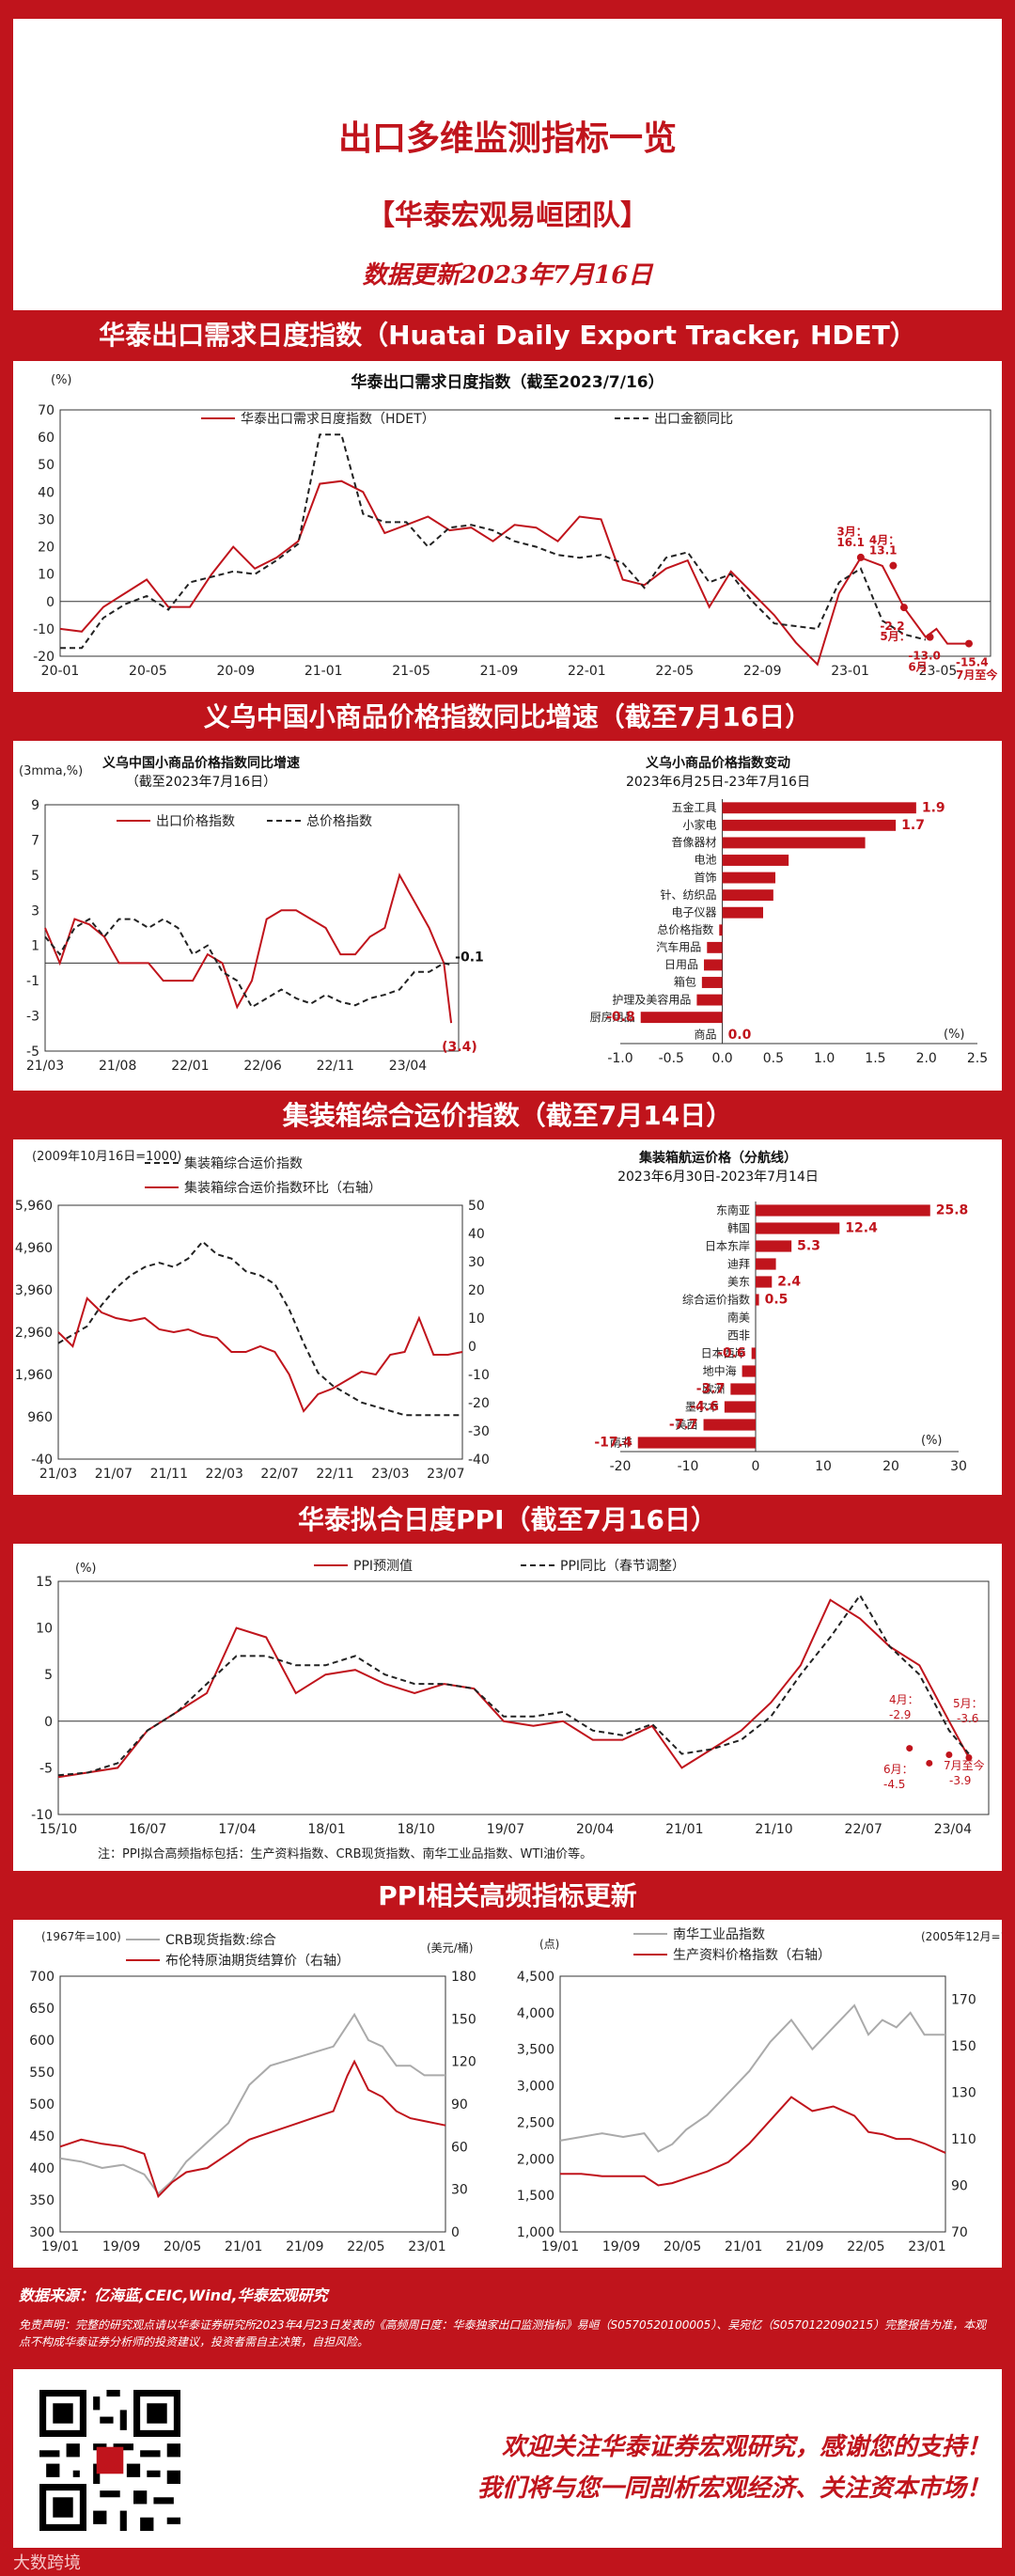 This screenshot has height=2576, width=1015. Describe the element at coordinates (237, 1830) in the screenshot. I see `x-tick-label: 17/04` at that location.